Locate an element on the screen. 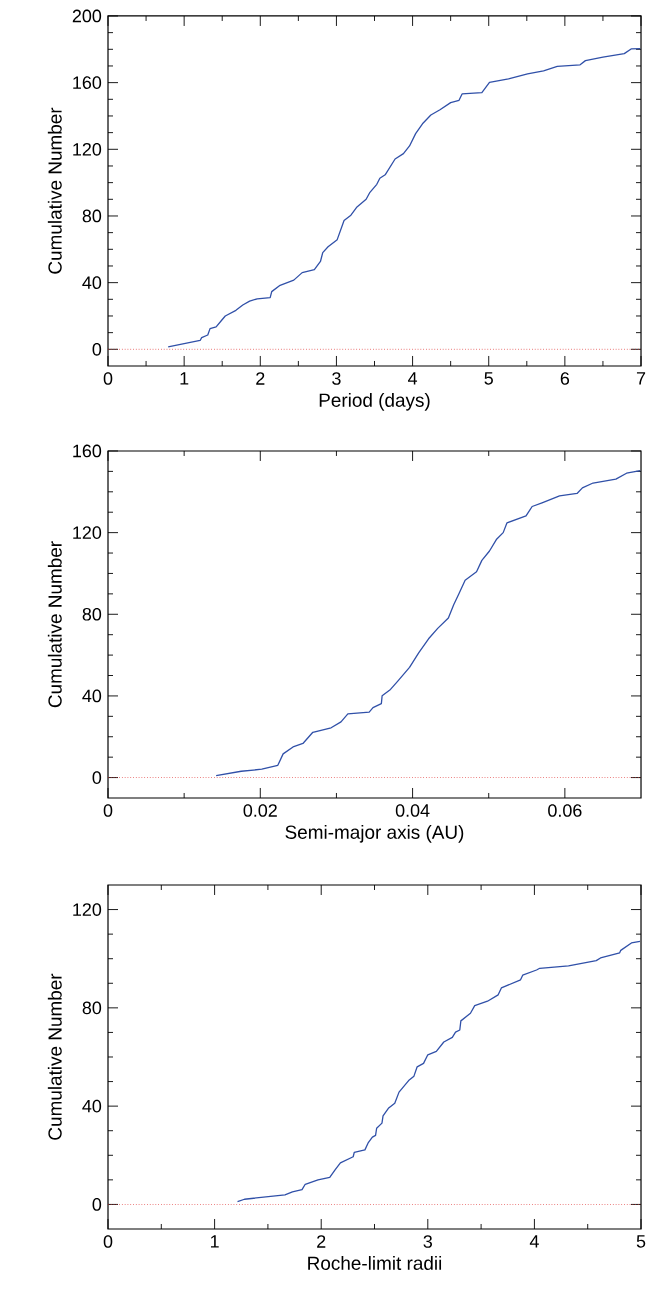 The width and height of the screenshot is (665, 1308). line-series is located at coordinates (438, 1071).